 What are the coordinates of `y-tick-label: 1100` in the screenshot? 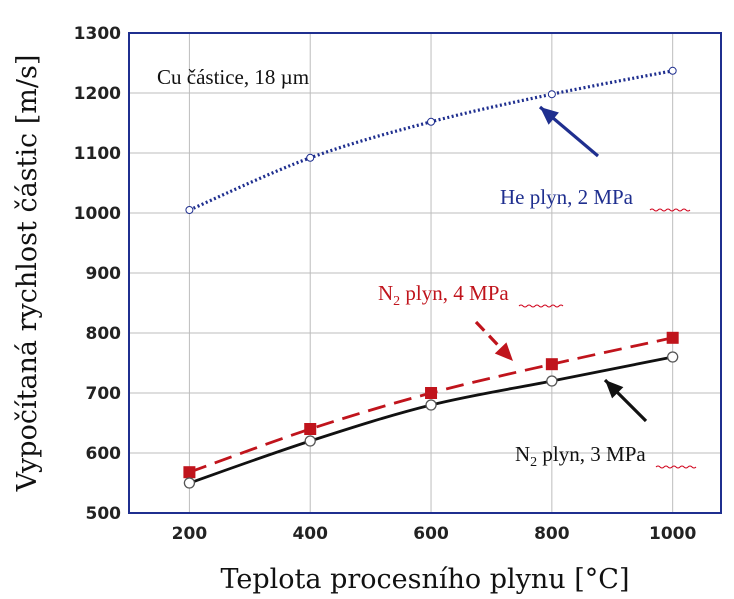 It's located at (97, 154).